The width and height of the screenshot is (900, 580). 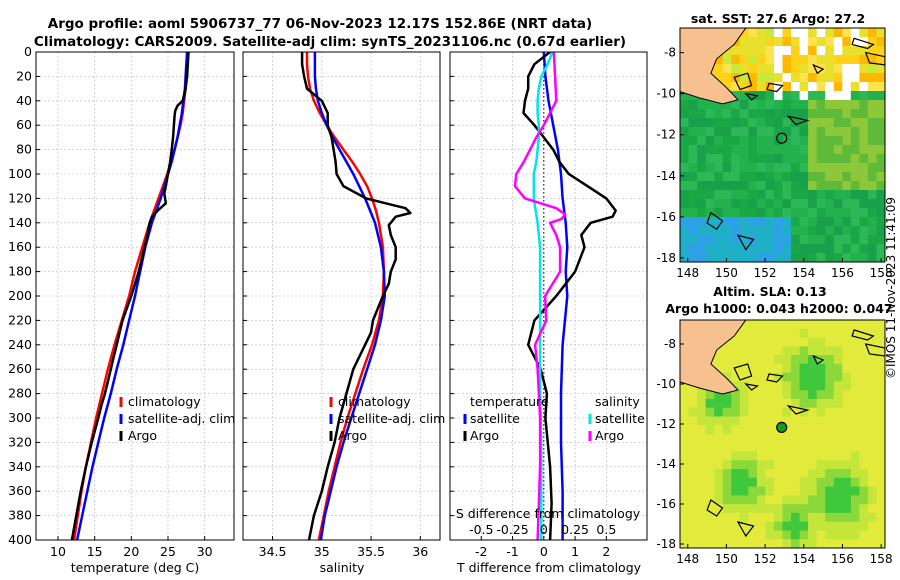 I want to click on salinity-xtick-label-1: 35, so click(x=322, y=551).